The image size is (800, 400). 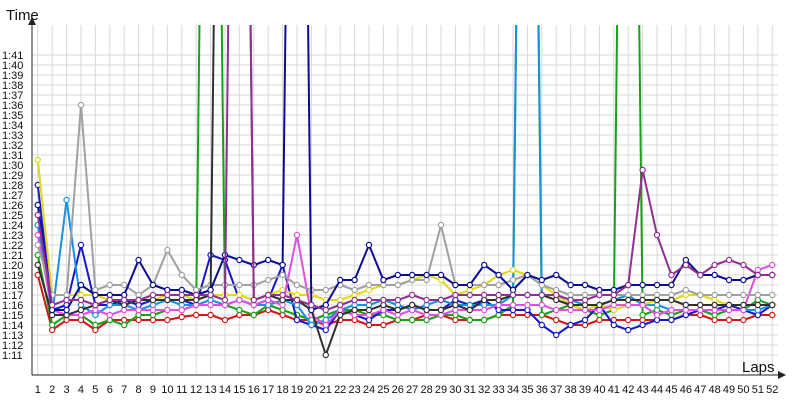 What do you see at coordinates (12, 206) in the screenshot?
I see `y-tick-label: 1:26` at bounding box center [12, 206].